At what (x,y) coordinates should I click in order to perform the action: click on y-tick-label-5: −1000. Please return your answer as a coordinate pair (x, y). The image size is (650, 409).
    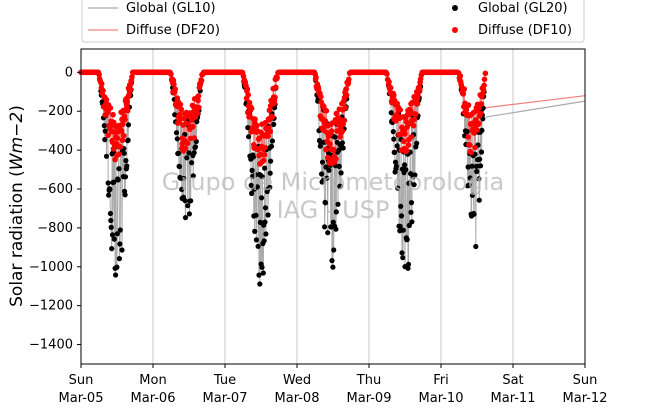
    Looking at the image, I should click on (51, 267).